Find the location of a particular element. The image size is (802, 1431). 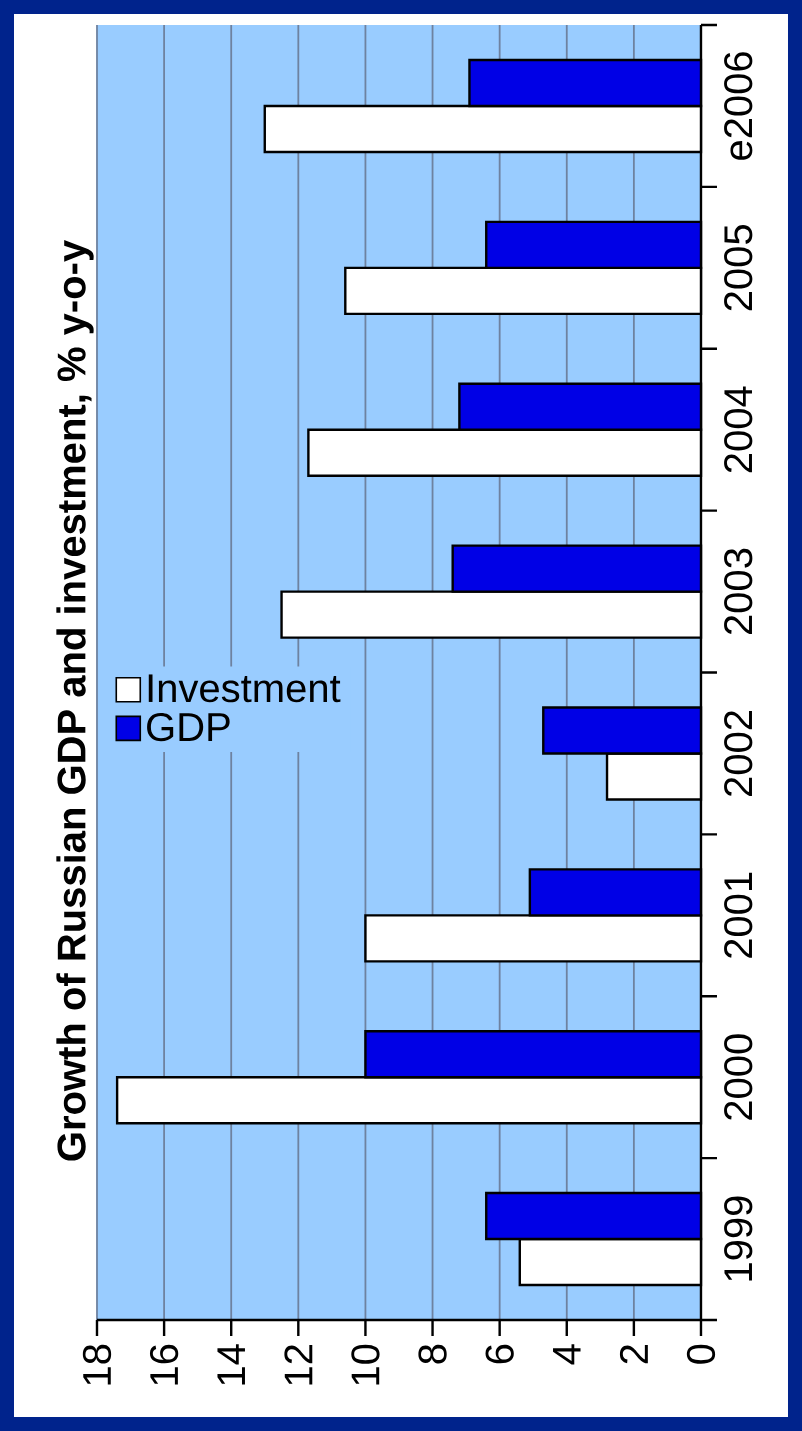

x-tick-label: 6 is located at coordinates (499, 1354).